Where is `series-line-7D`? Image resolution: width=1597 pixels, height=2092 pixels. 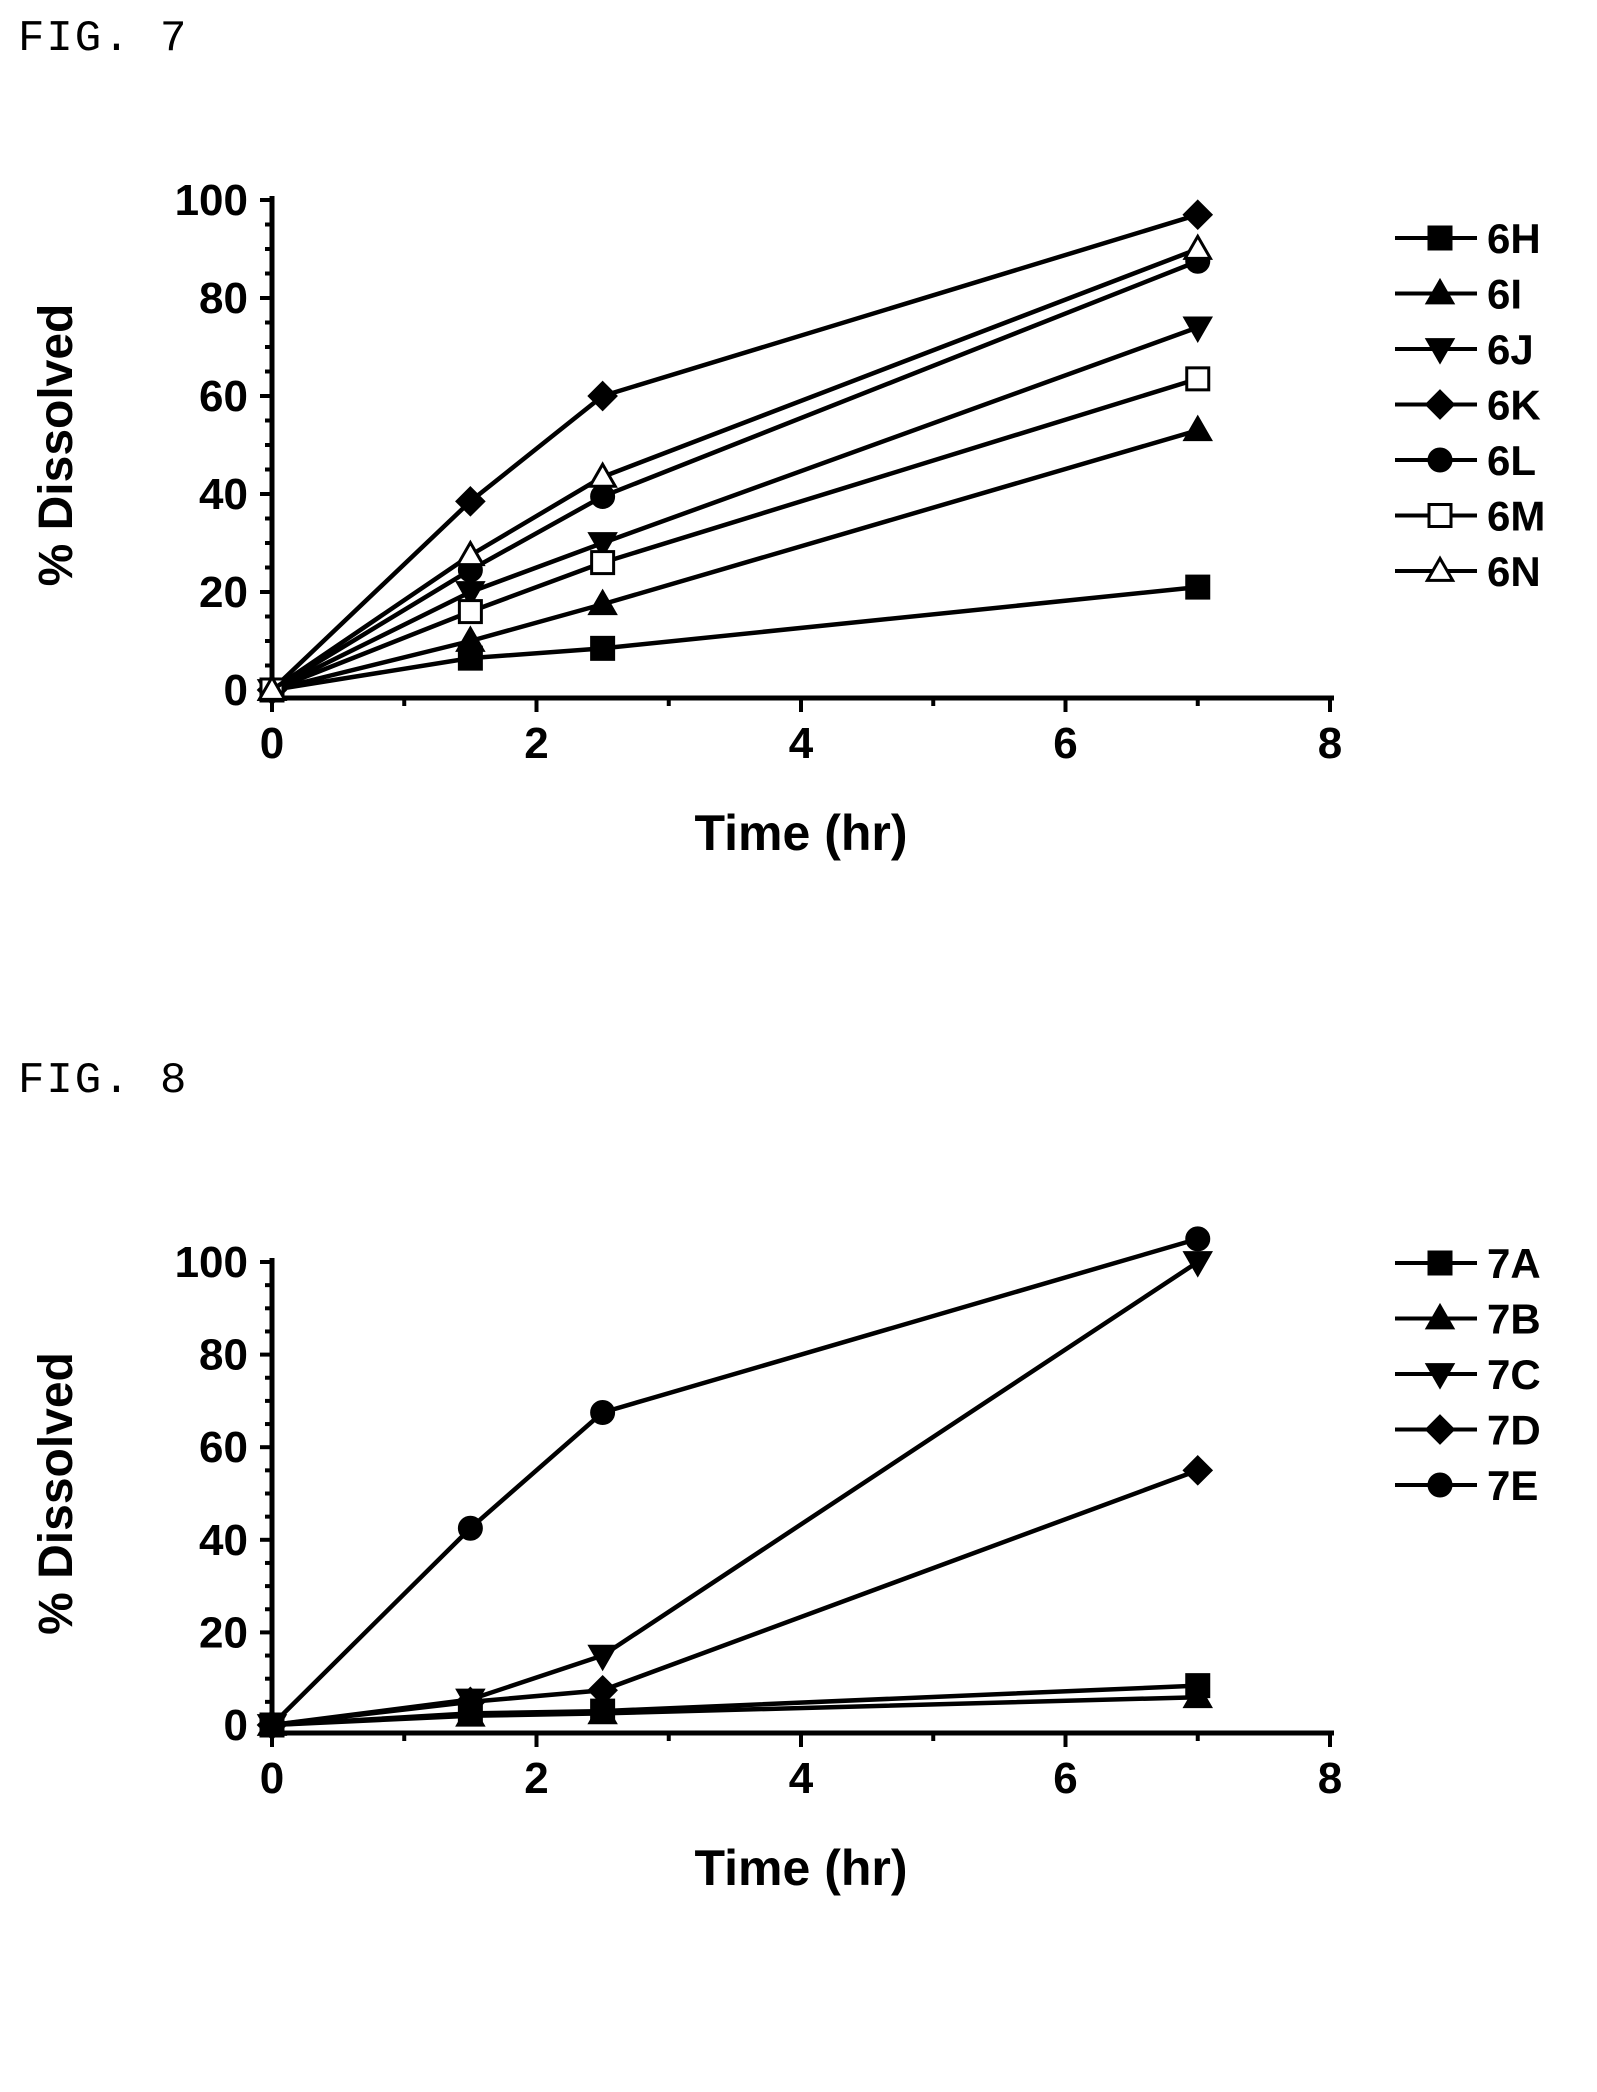 series-line-7D is located at coordinates (735, 1598).